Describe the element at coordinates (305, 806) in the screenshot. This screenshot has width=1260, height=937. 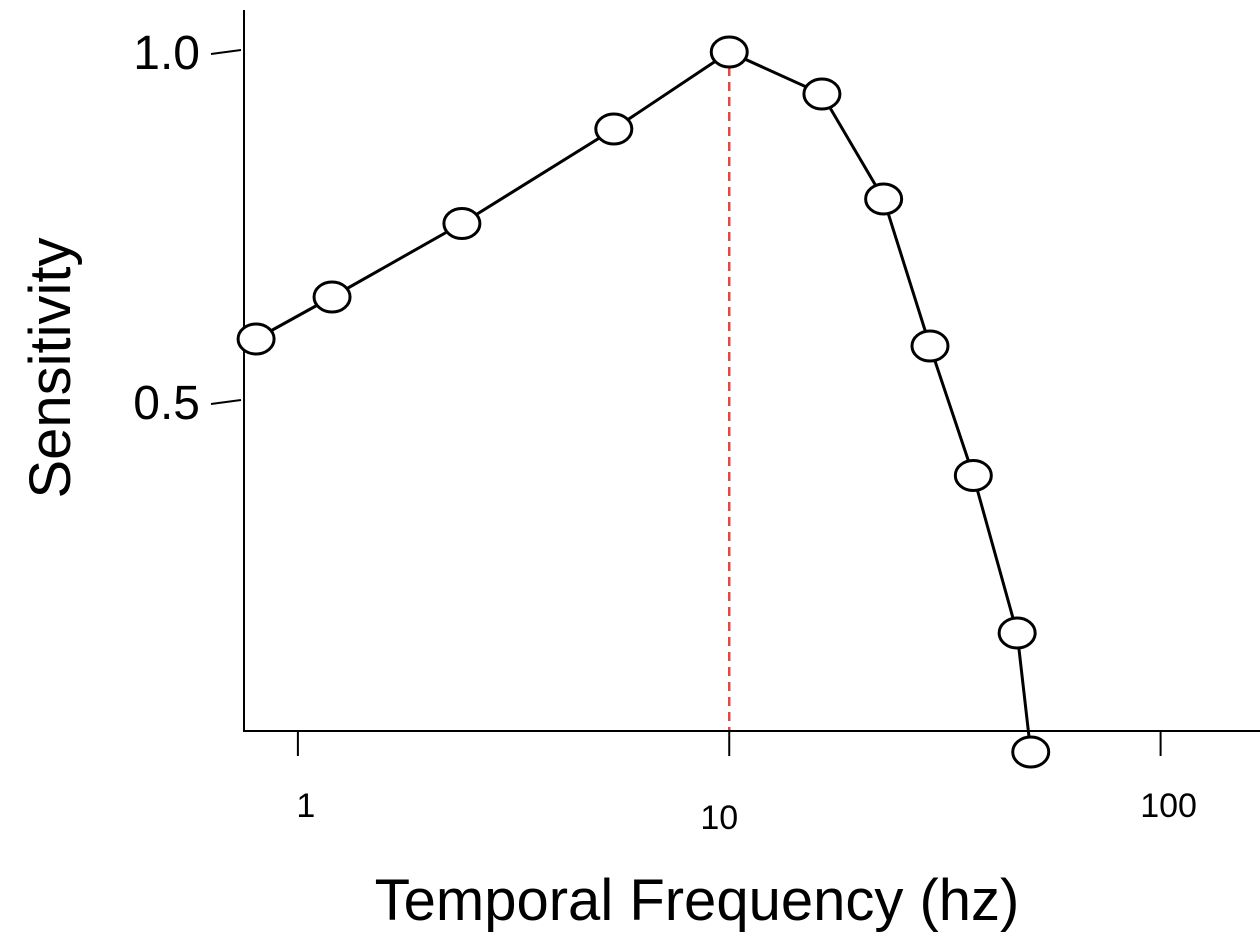
I see `x-tick-label: 1` at that location.